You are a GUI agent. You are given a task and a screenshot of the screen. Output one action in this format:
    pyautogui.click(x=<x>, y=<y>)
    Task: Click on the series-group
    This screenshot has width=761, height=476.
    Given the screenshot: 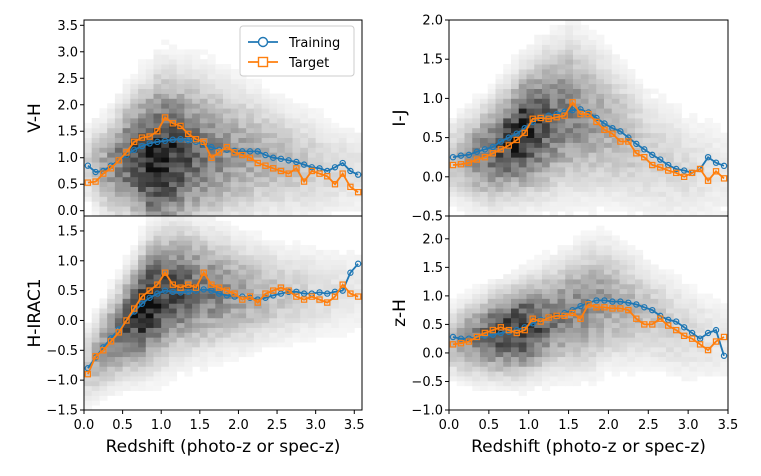 What is the action you would take?
    pyautogui.click(x=588, y=141)
    